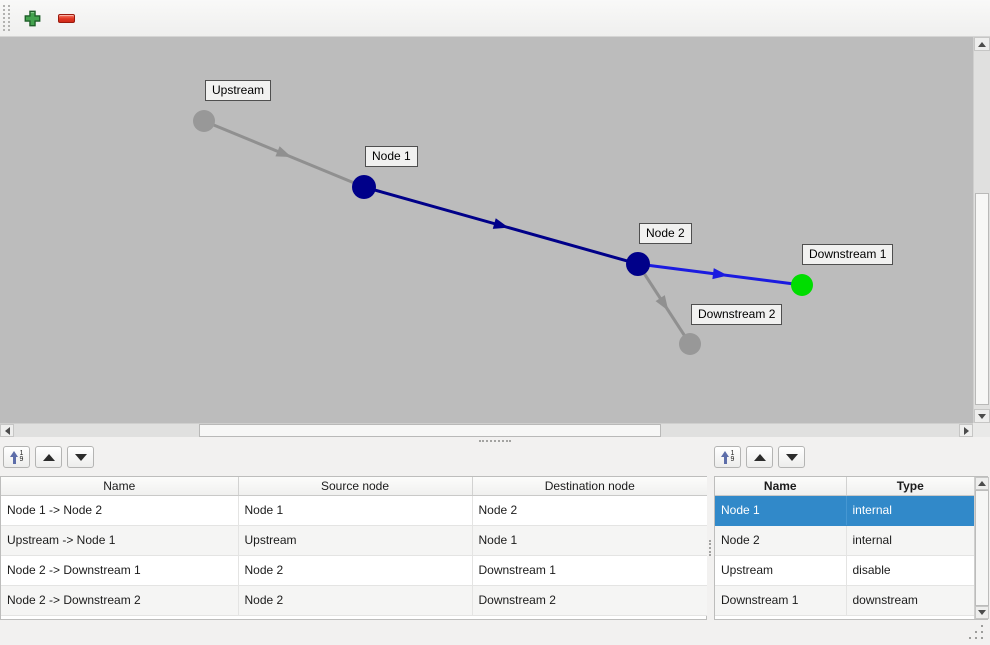 The image size is (990, 645). Describe the element at coordinates (638, 264) in the screenshot. I see `node-node2` at that location.